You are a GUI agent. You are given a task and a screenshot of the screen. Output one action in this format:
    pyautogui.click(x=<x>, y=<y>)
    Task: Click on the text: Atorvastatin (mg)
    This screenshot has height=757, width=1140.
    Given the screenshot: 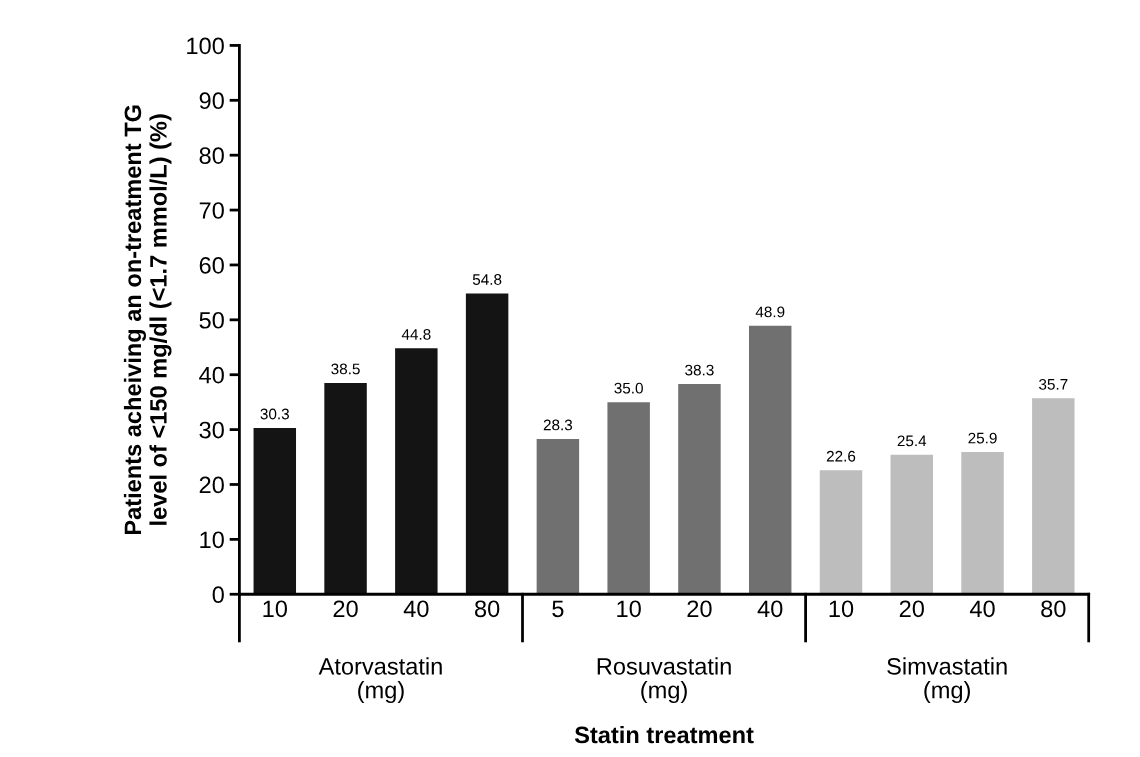 What is the action you would take?
    pyautogui.click(x=380, y=680)
    